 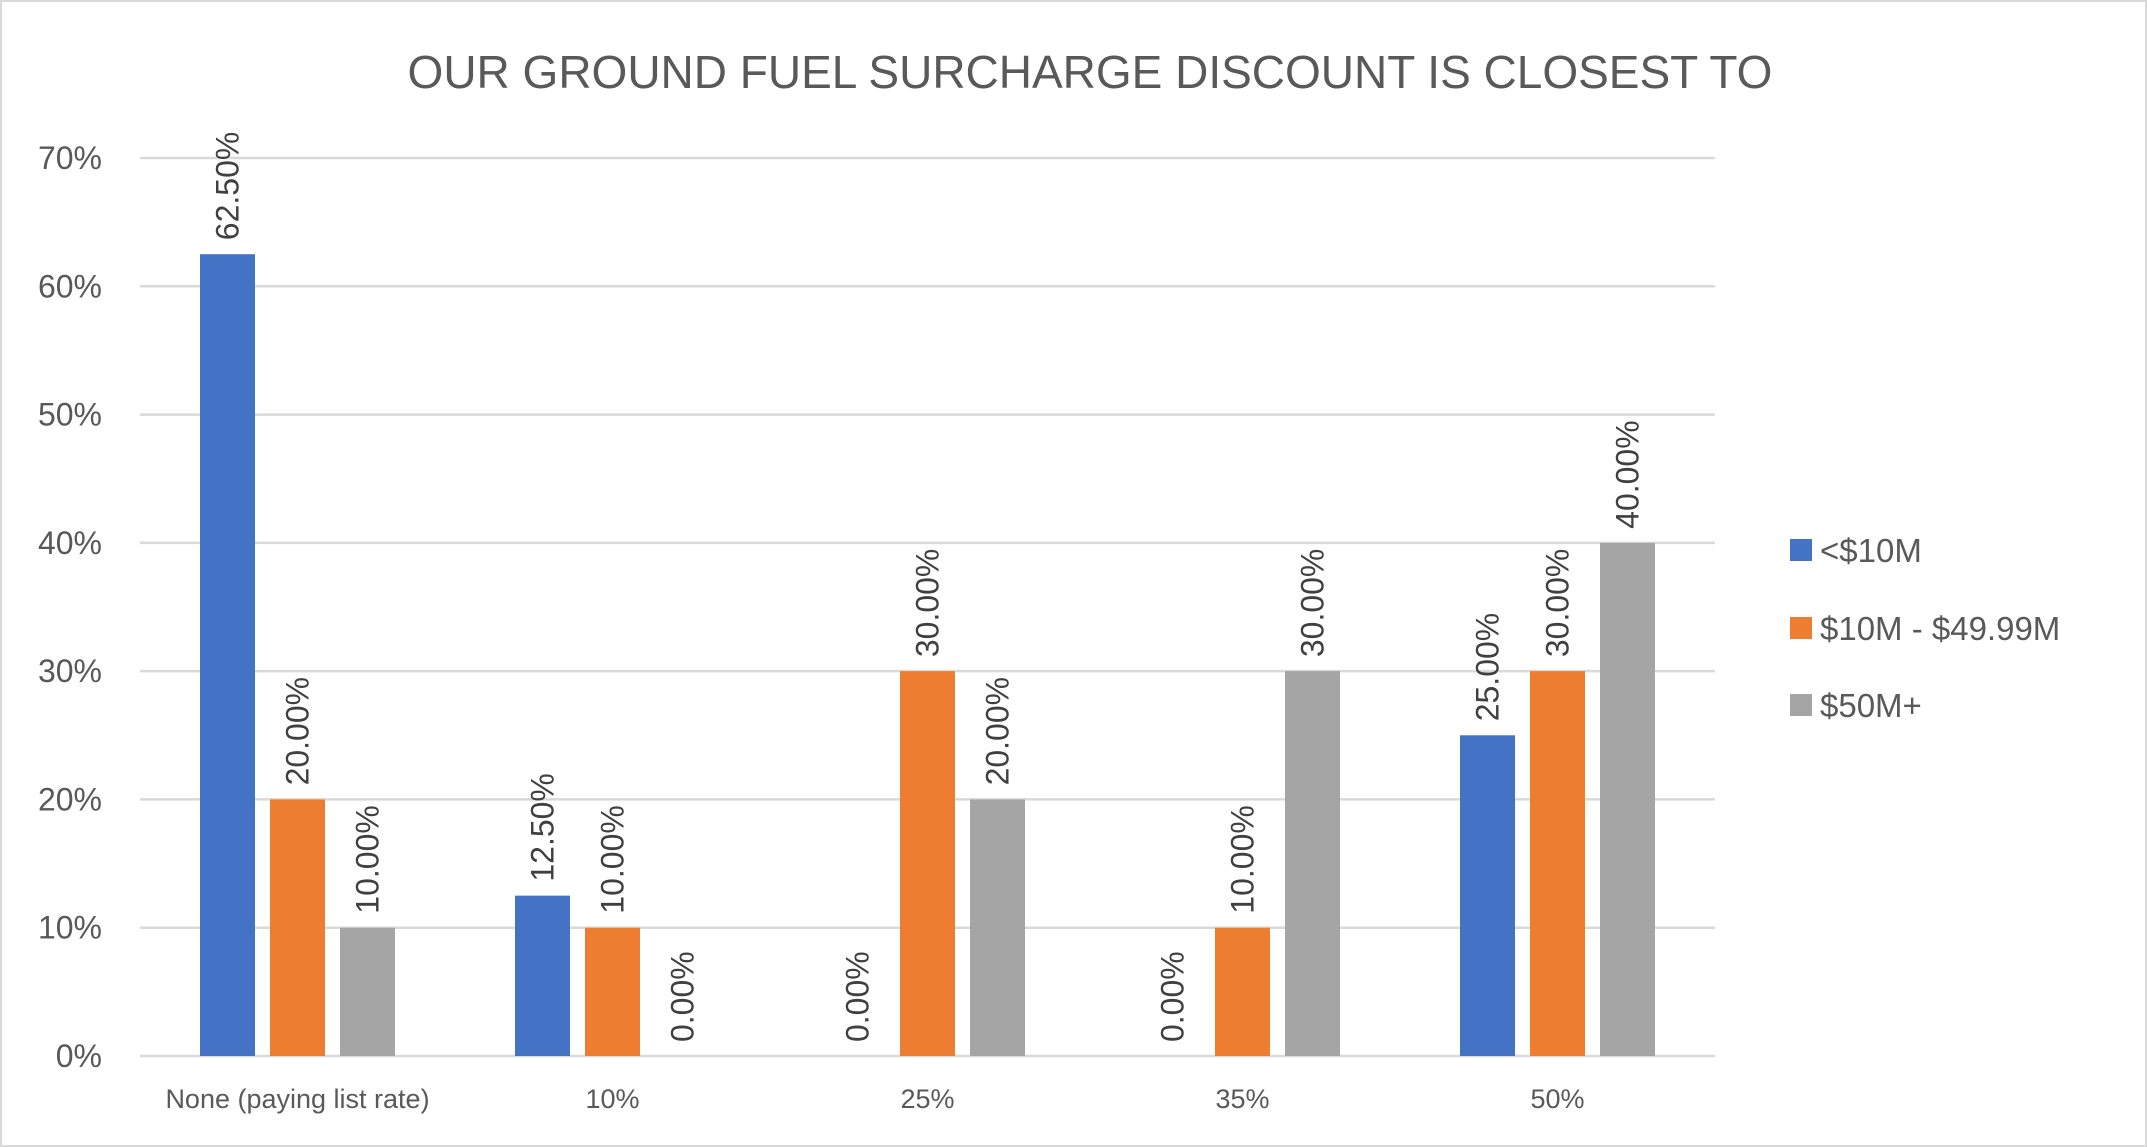 What do you see at coordinates (1242, 1099) in the screenshot?
I see `x-category-label: 35%` at bounding box center [1242, 1099].